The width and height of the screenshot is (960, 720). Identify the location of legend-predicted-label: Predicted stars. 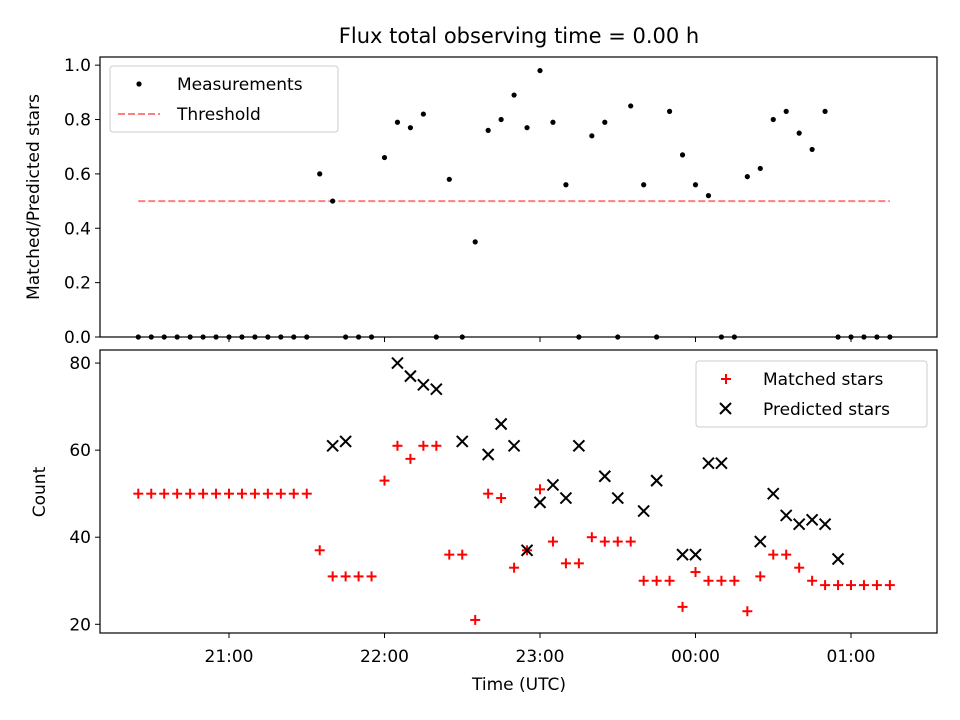
(826, 410).